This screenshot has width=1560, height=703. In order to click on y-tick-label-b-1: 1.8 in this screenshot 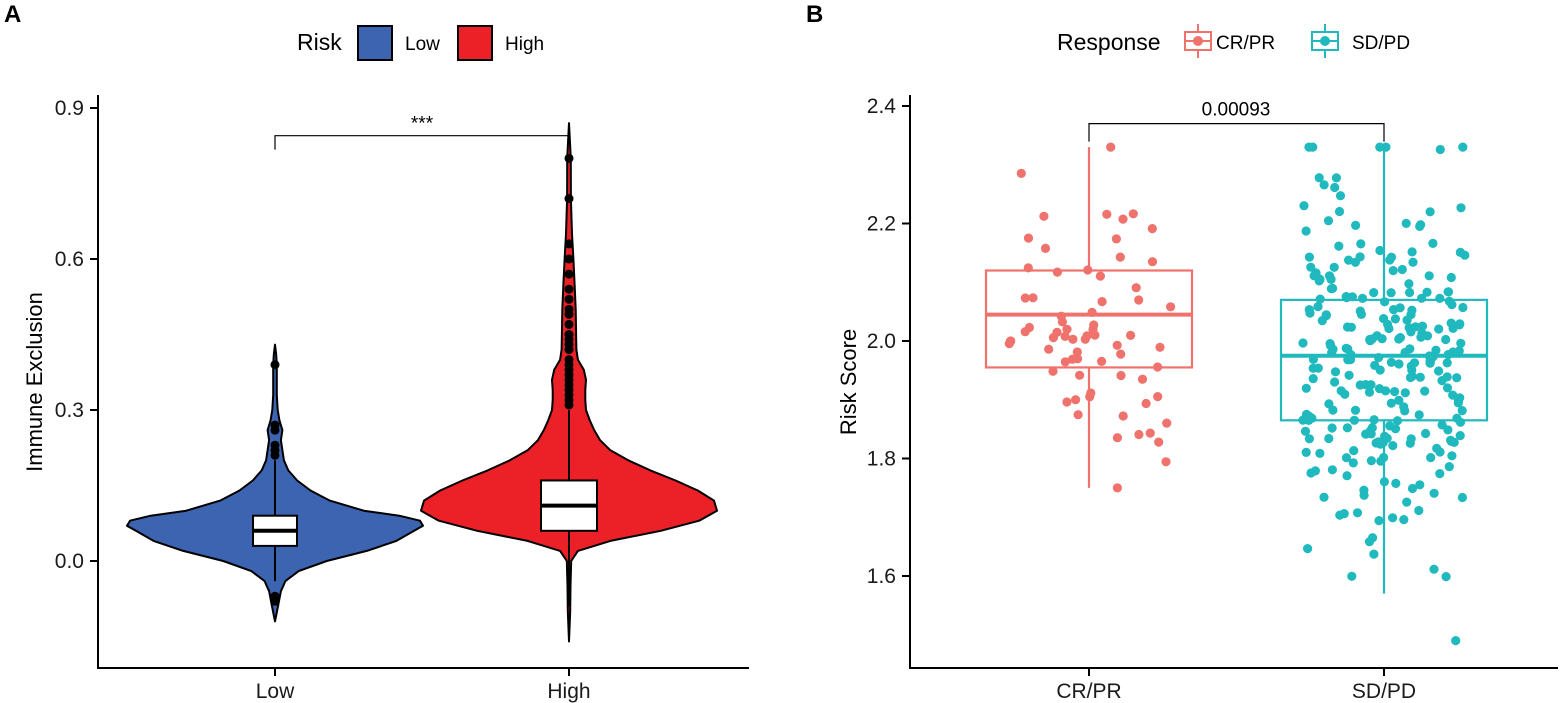, I will do `click(881, 459)`.